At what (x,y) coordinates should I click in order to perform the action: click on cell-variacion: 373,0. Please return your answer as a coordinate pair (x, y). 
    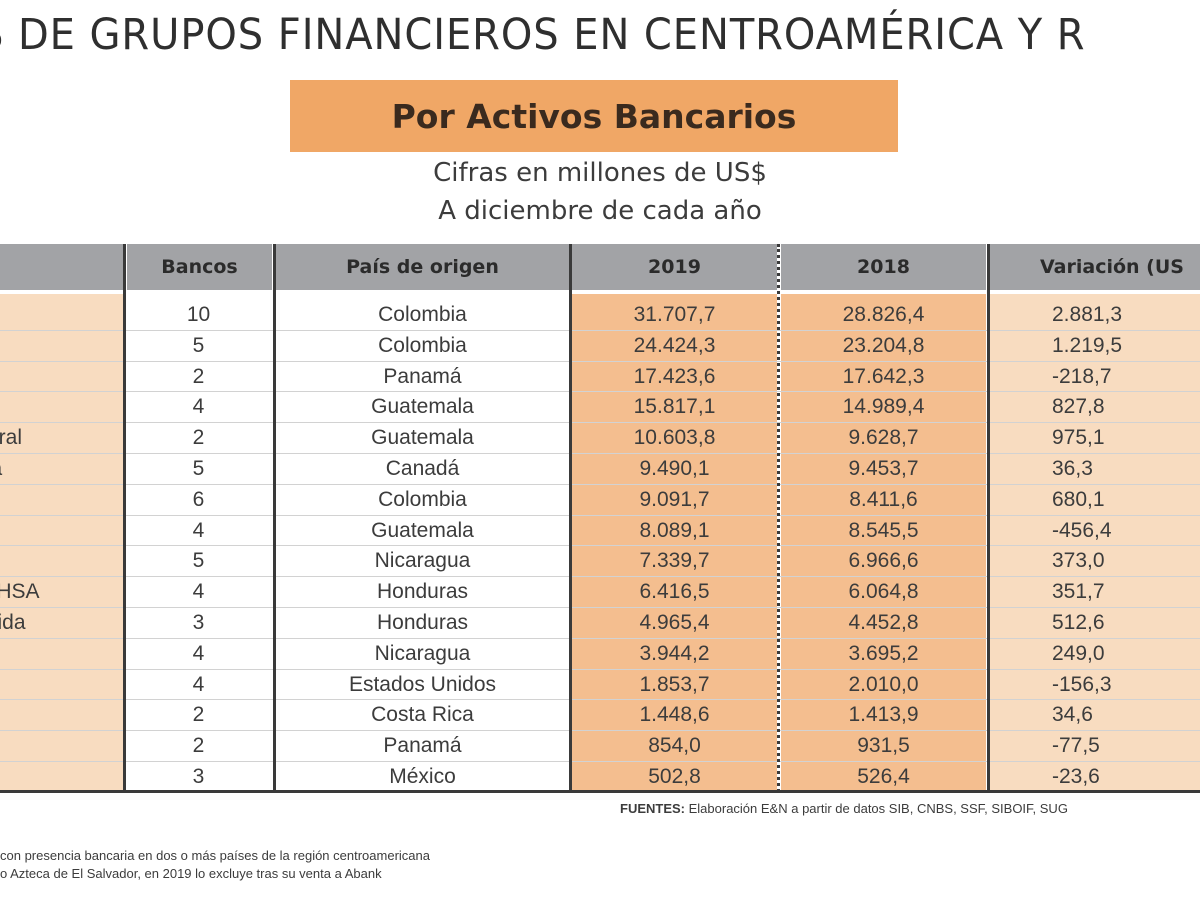
    Looking at the image, I should click on (1078, 561).